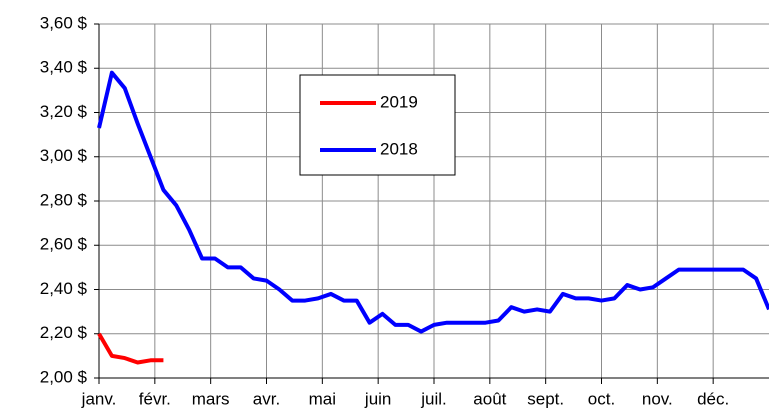 The image size is (769, 412). I want to click on y-tick-label: 2,00 $, so click(64, 376).